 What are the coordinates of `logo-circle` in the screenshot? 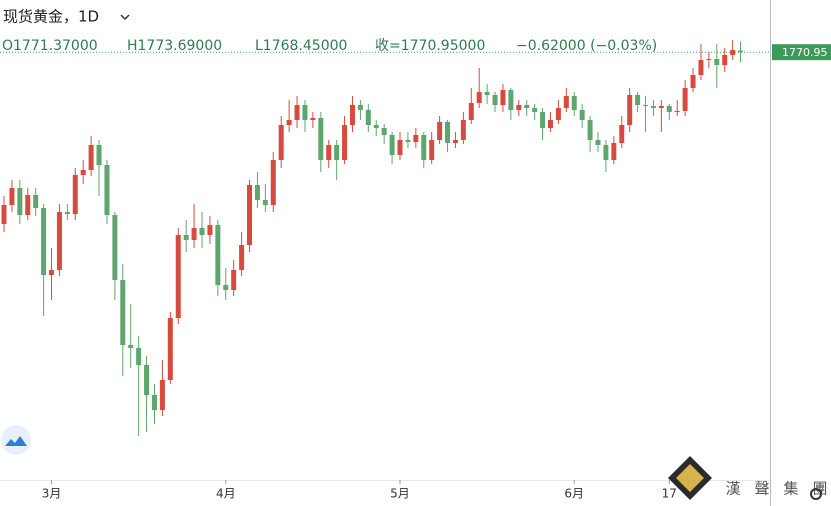 It's located at (16, 440).